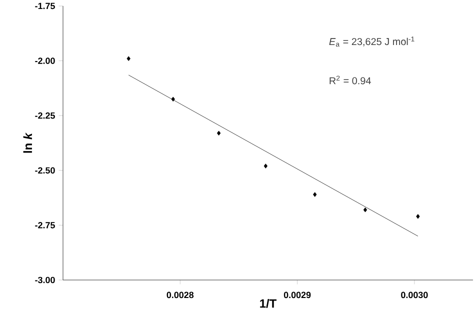 The width and height of the screenshot is (474, 326). Describe the element at coordinates (268, 303) in the screenshot. I see `x-axis-title: 1/T` at that location.